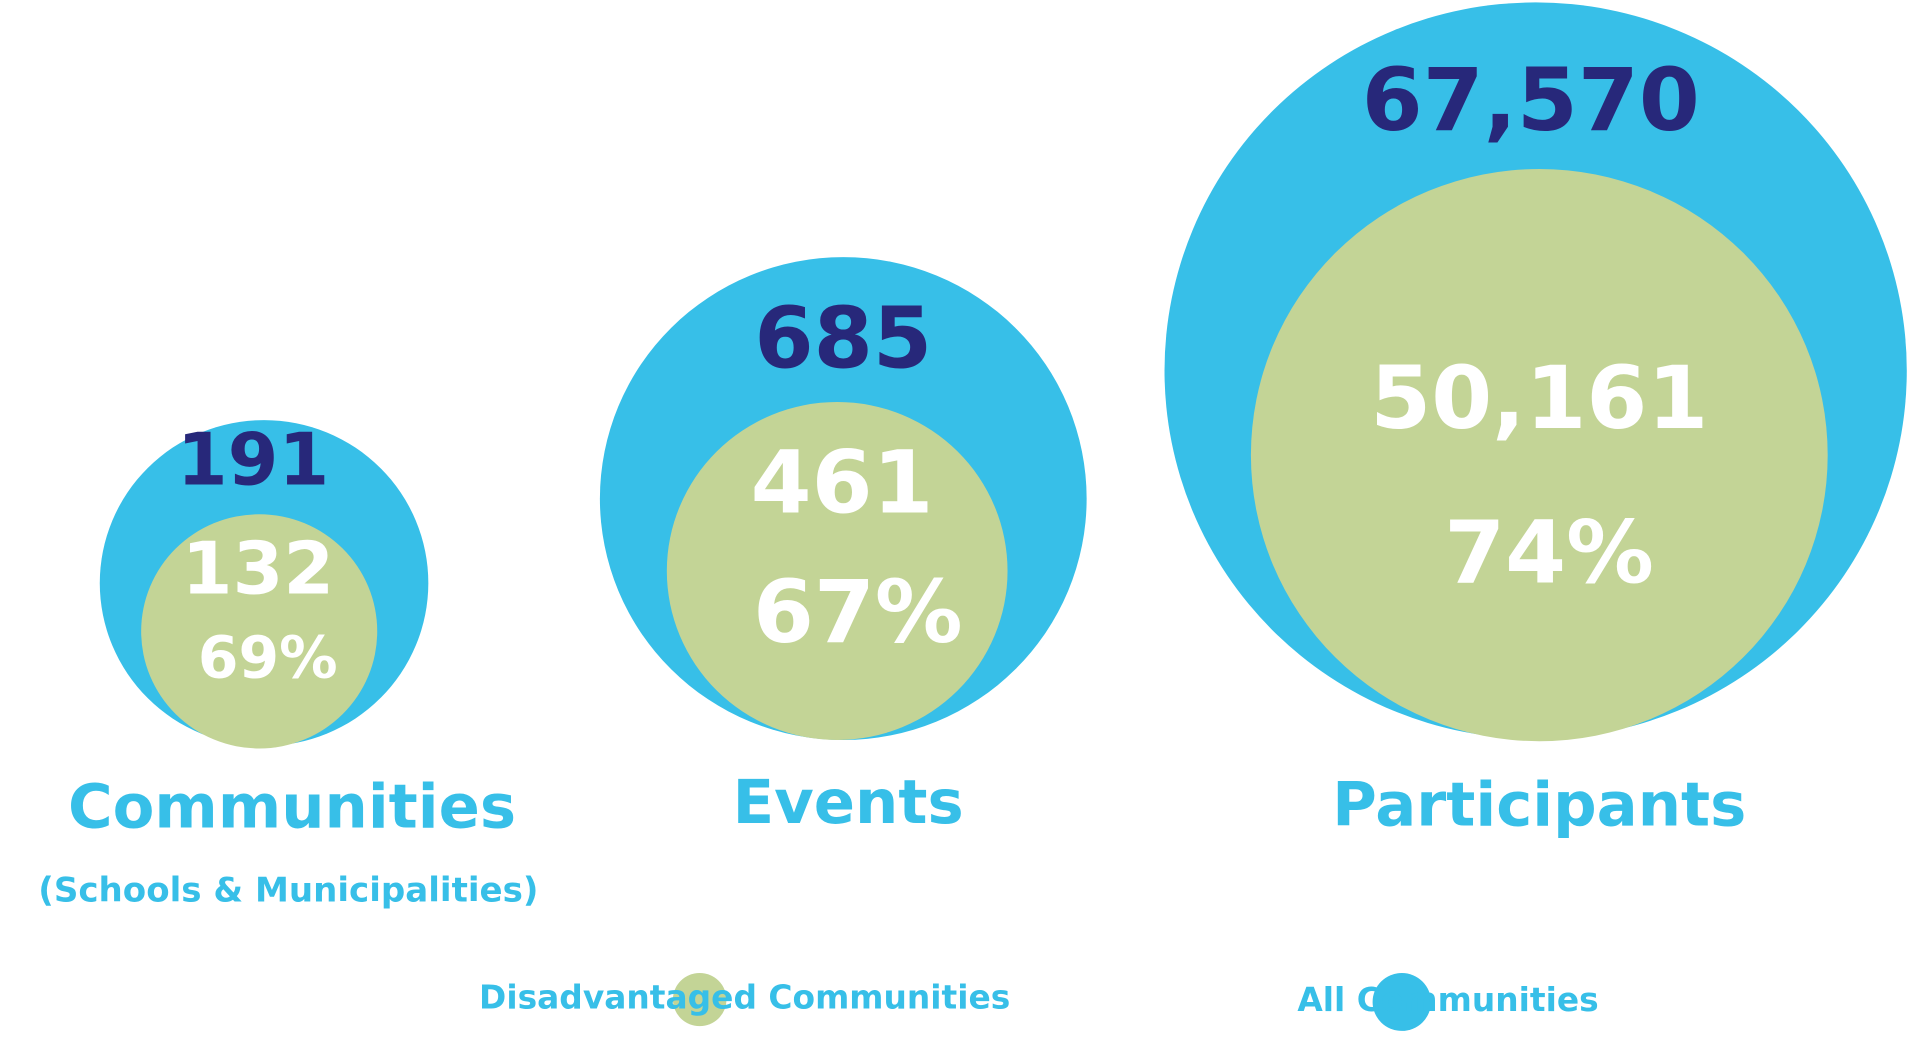  Describe the element at coordinates (292, 808) in the screenshot. I see `category-label: Communities` at that location.